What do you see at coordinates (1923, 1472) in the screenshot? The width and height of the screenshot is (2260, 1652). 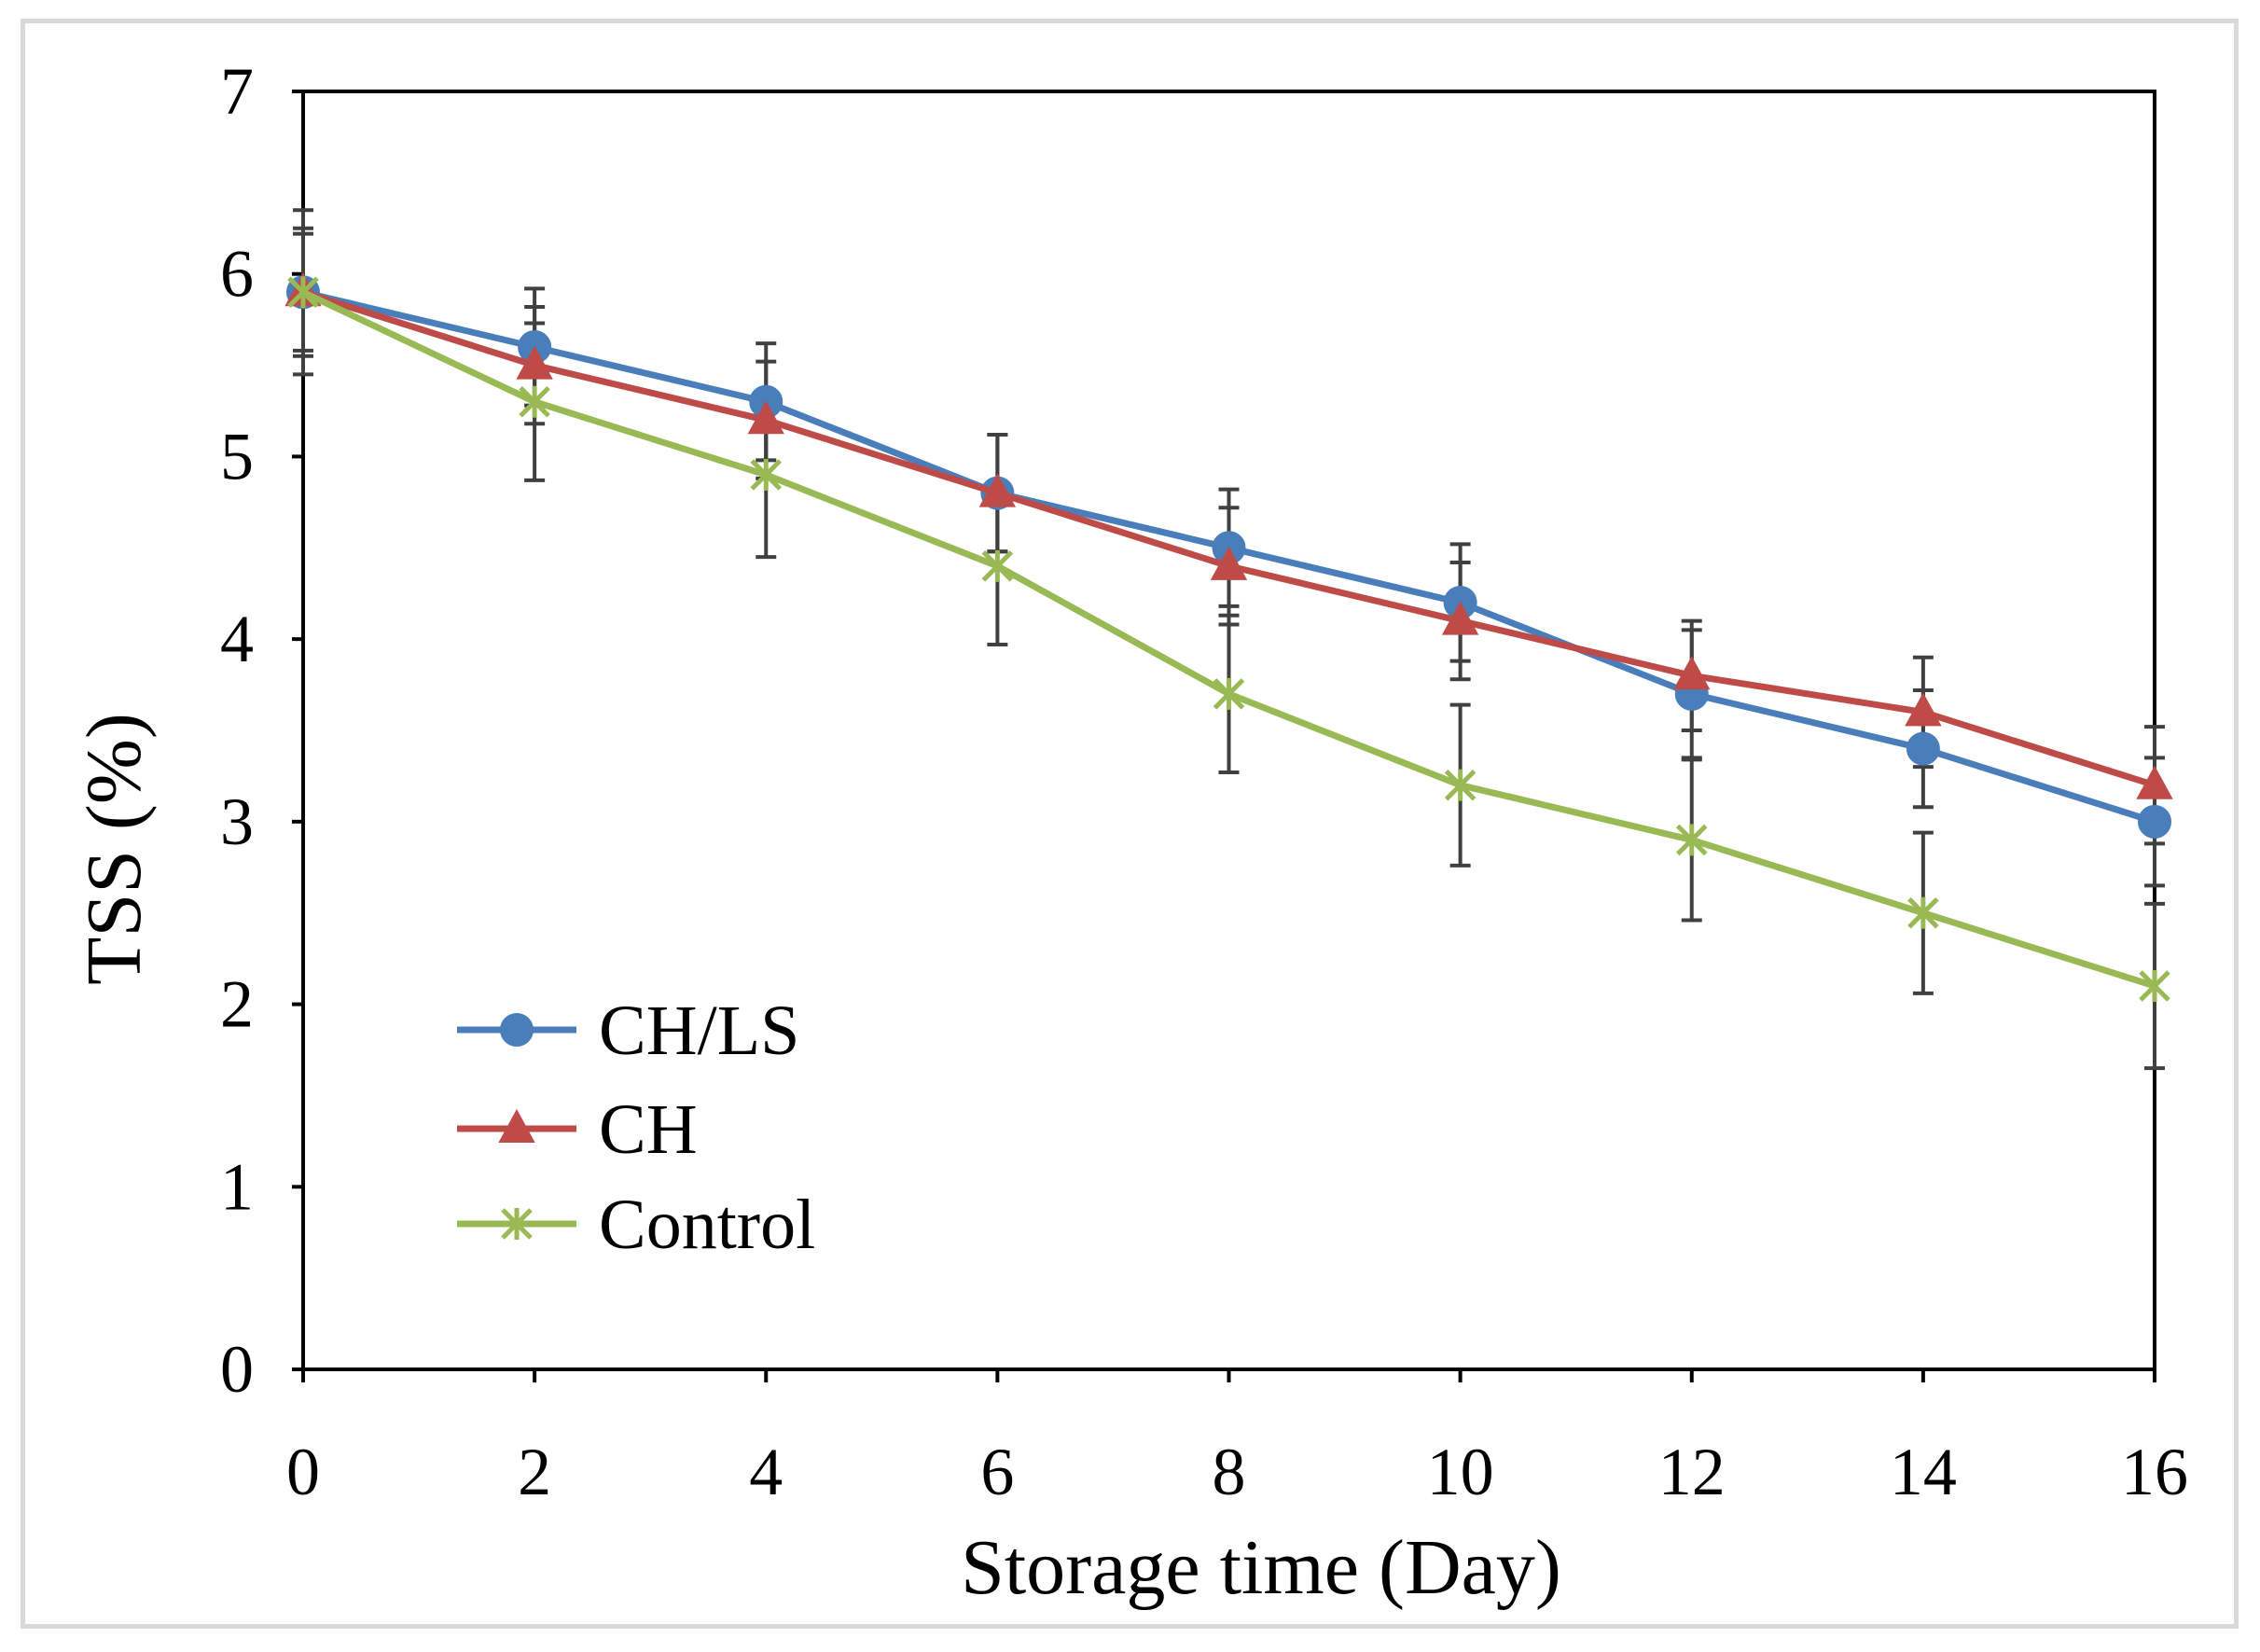 I see `x-tick-label: 14` at bounding box center [1923, 1472].